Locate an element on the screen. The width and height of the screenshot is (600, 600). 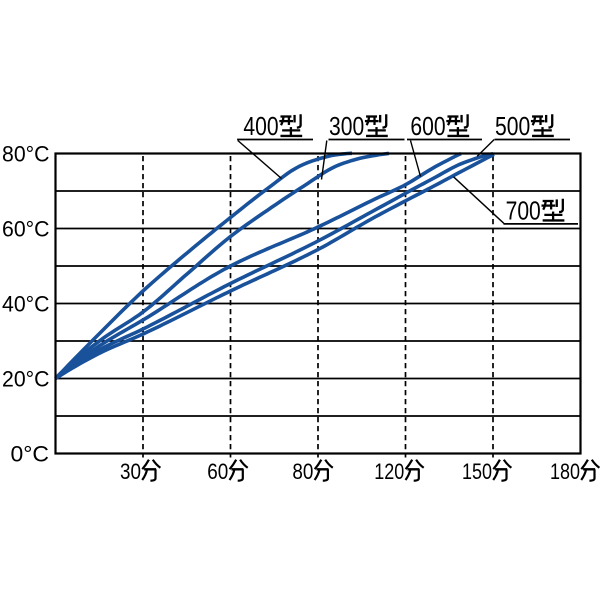
svg-text: 600 is located at coordinates (427, 126).